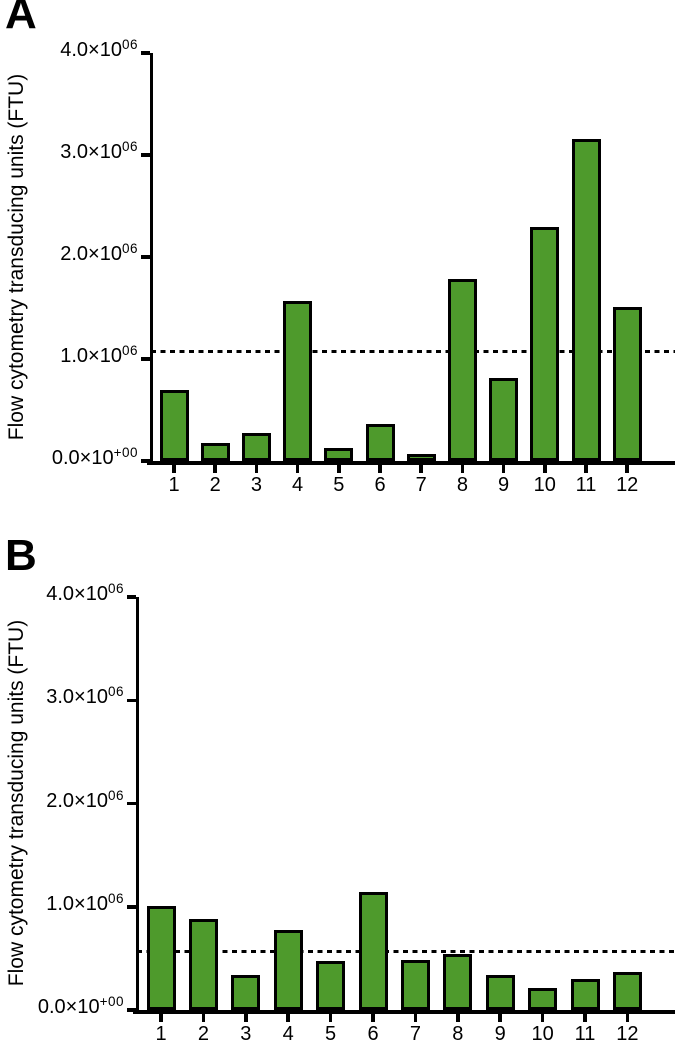  What do you see at coordinates (16, 257) in the screenshot?
I see `panel-a-y-axis-title: Flow cytometry transducing units (FTU)` at bounding box center [16, 257].